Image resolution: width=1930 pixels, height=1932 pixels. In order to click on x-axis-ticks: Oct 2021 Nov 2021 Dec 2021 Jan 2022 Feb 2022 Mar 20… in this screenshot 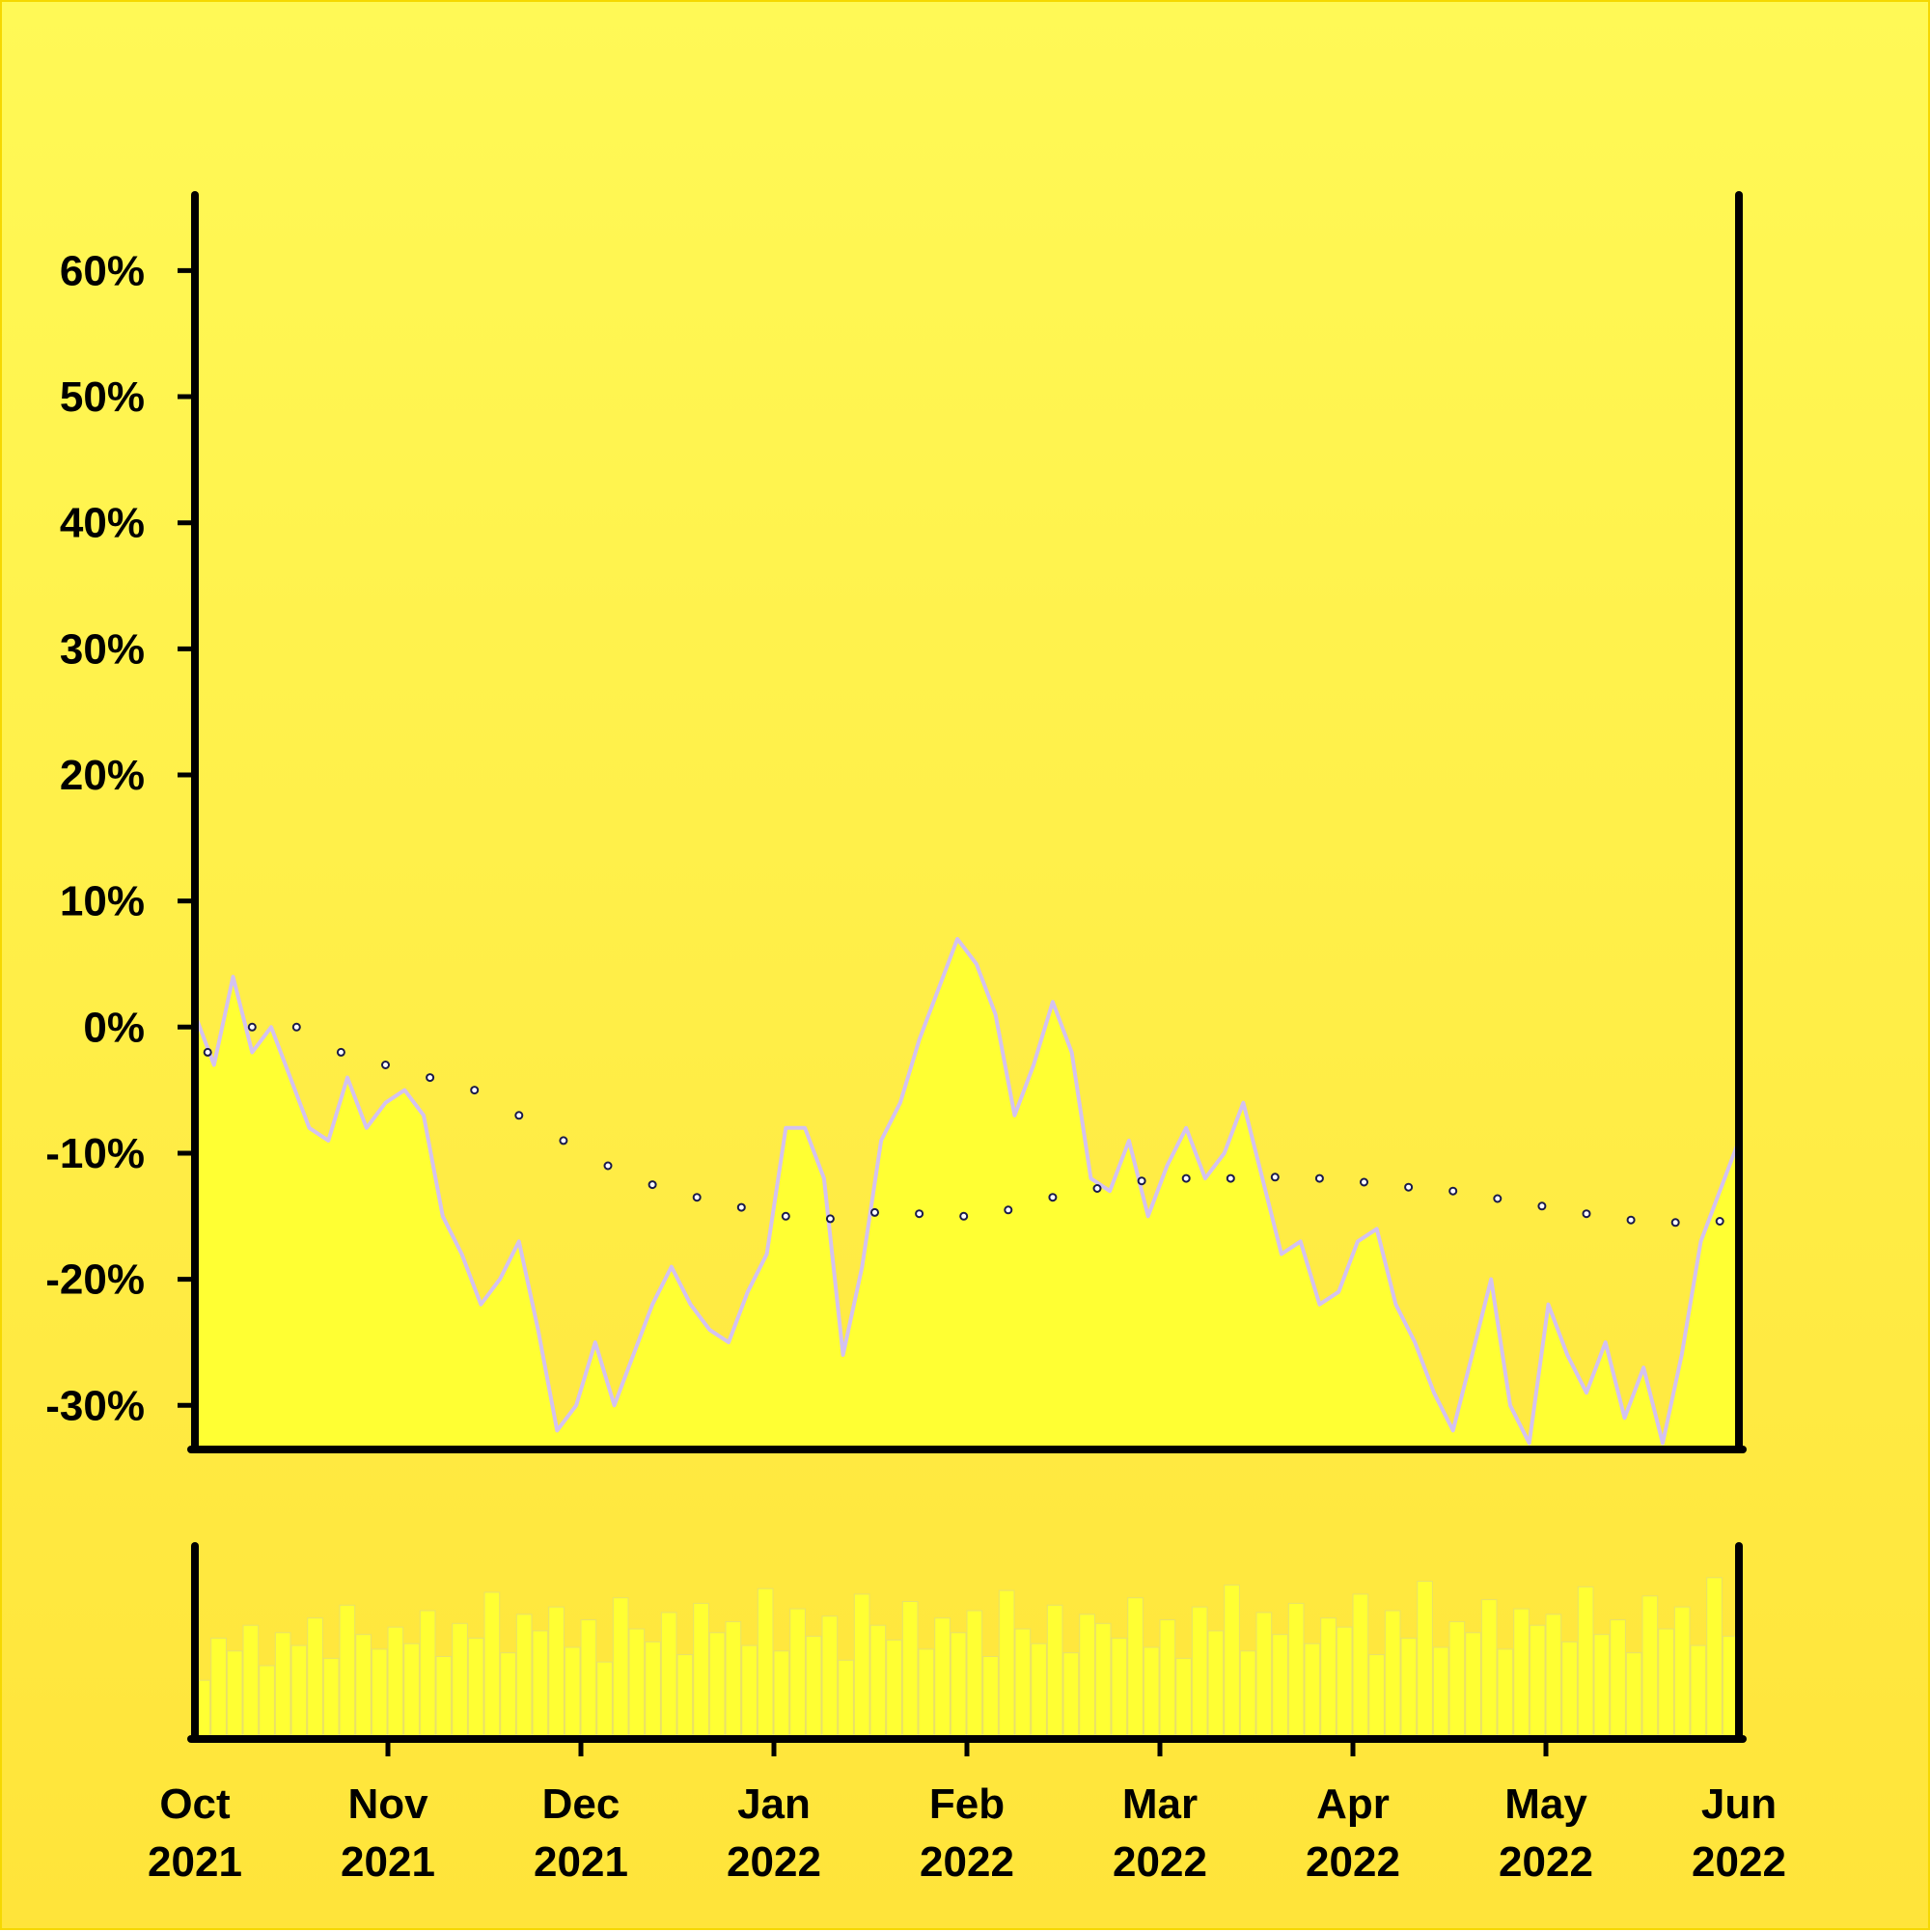, I will do `click(967, 1812)`.